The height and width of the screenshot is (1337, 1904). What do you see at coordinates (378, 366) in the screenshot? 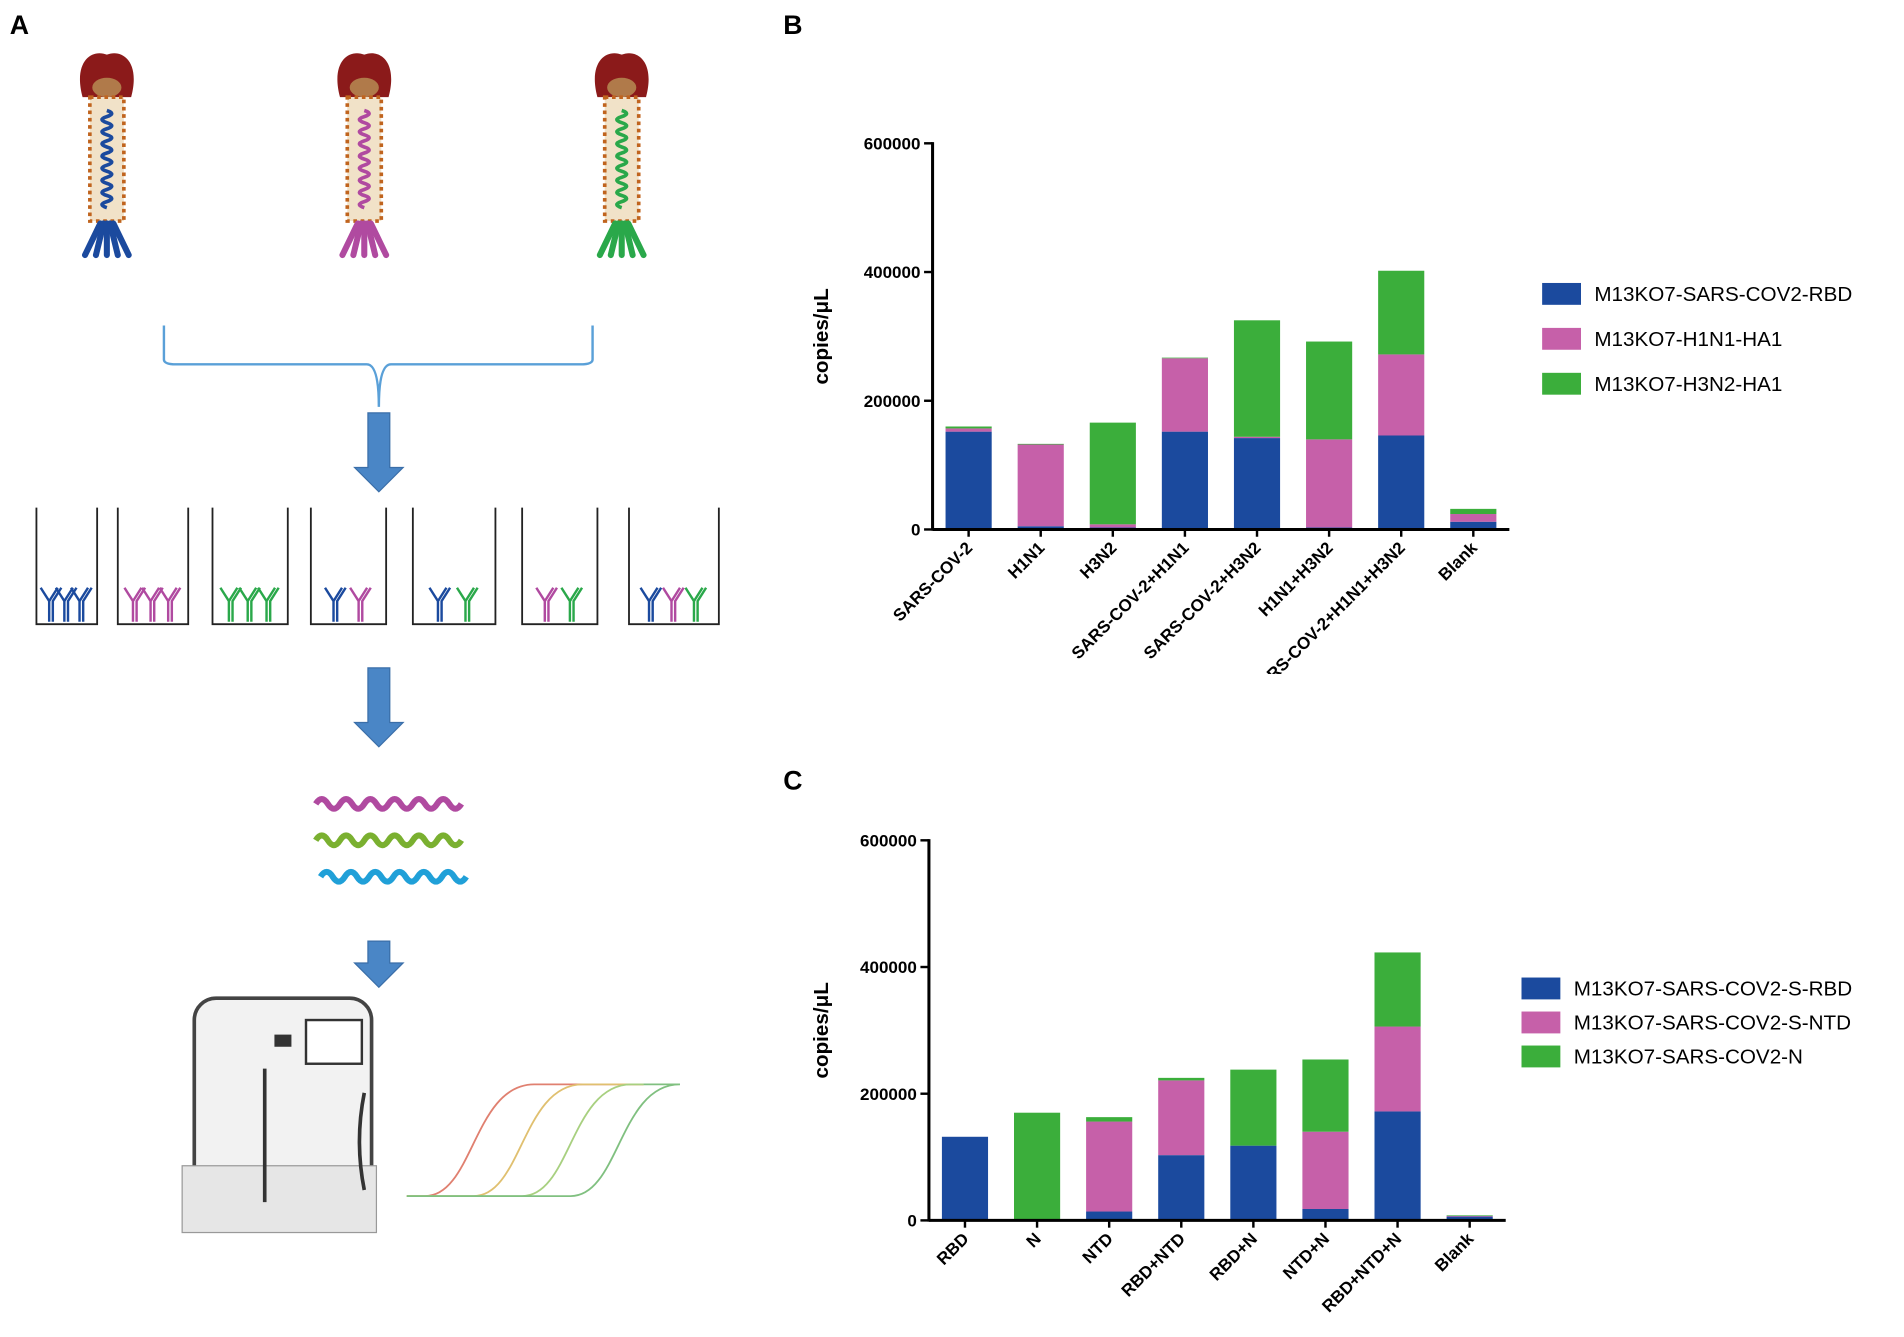
I see `brace` at bounding box center [378, 366].